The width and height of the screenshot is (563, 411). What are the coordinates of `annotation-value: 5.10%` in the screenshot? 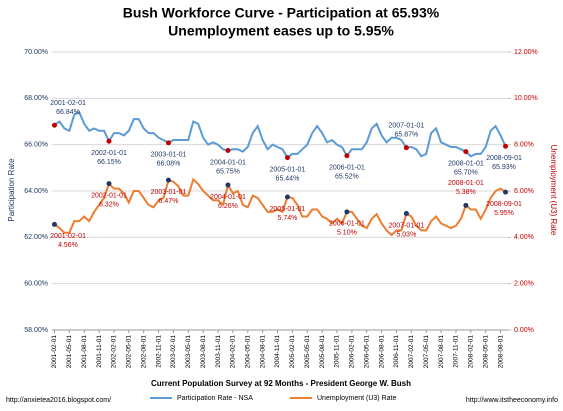 It's located at (347, 233).